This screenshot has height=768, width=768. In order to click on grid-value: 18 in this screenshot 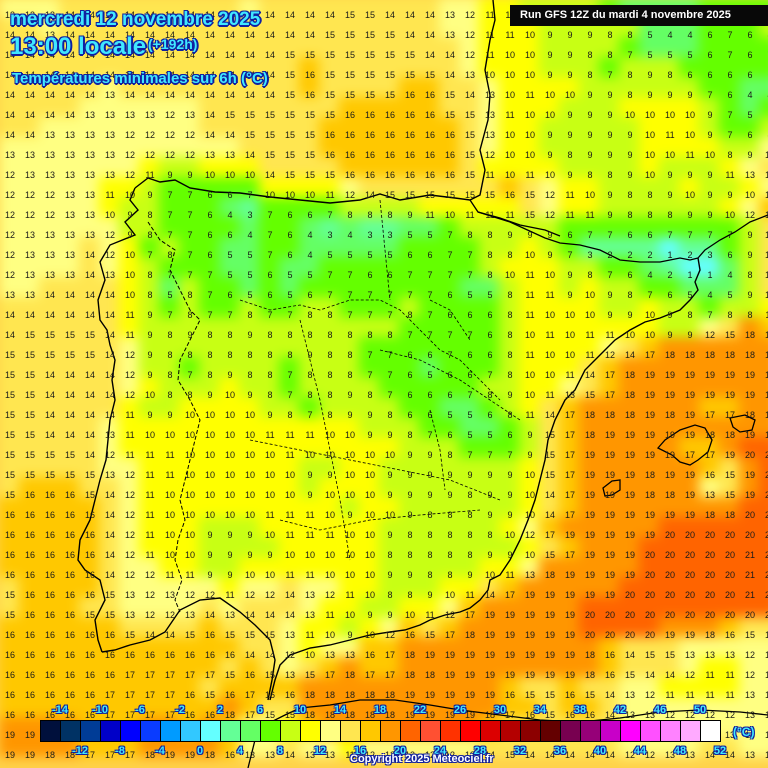, I will do `click(49, 755)`.